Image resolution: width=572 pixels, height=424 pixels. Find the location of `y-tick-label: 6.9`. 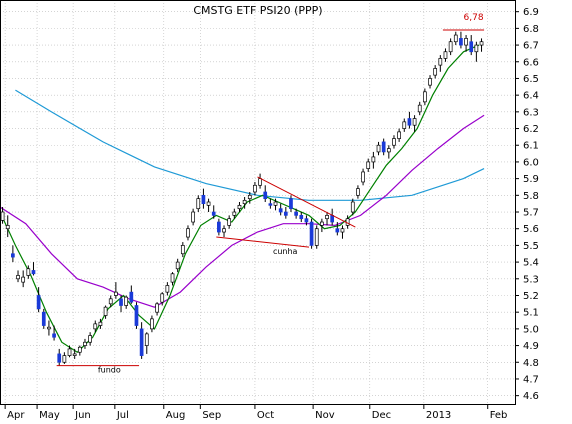

y-tick-label: 6.9 is located at coordinates (531, 12).